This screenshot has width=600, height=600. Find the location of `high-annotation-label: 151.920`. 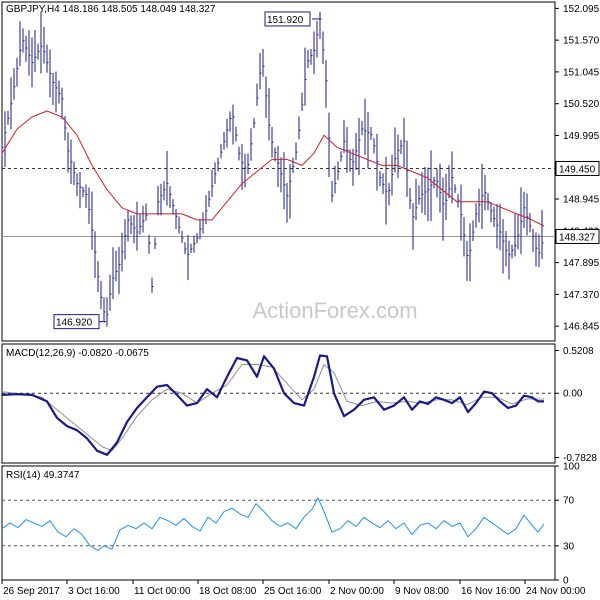

high-annotation-label: 151.920 is located at coordinates (285, 20).